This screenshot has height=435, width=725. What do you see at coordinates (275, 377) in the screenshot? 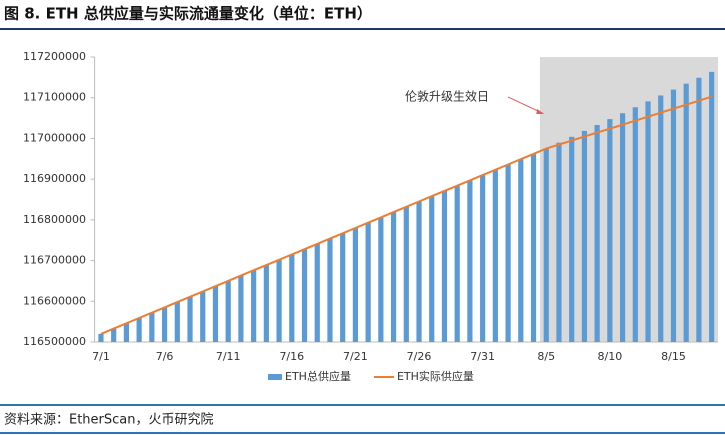
I see `legend-swatch` at bounding box center [275, 377].